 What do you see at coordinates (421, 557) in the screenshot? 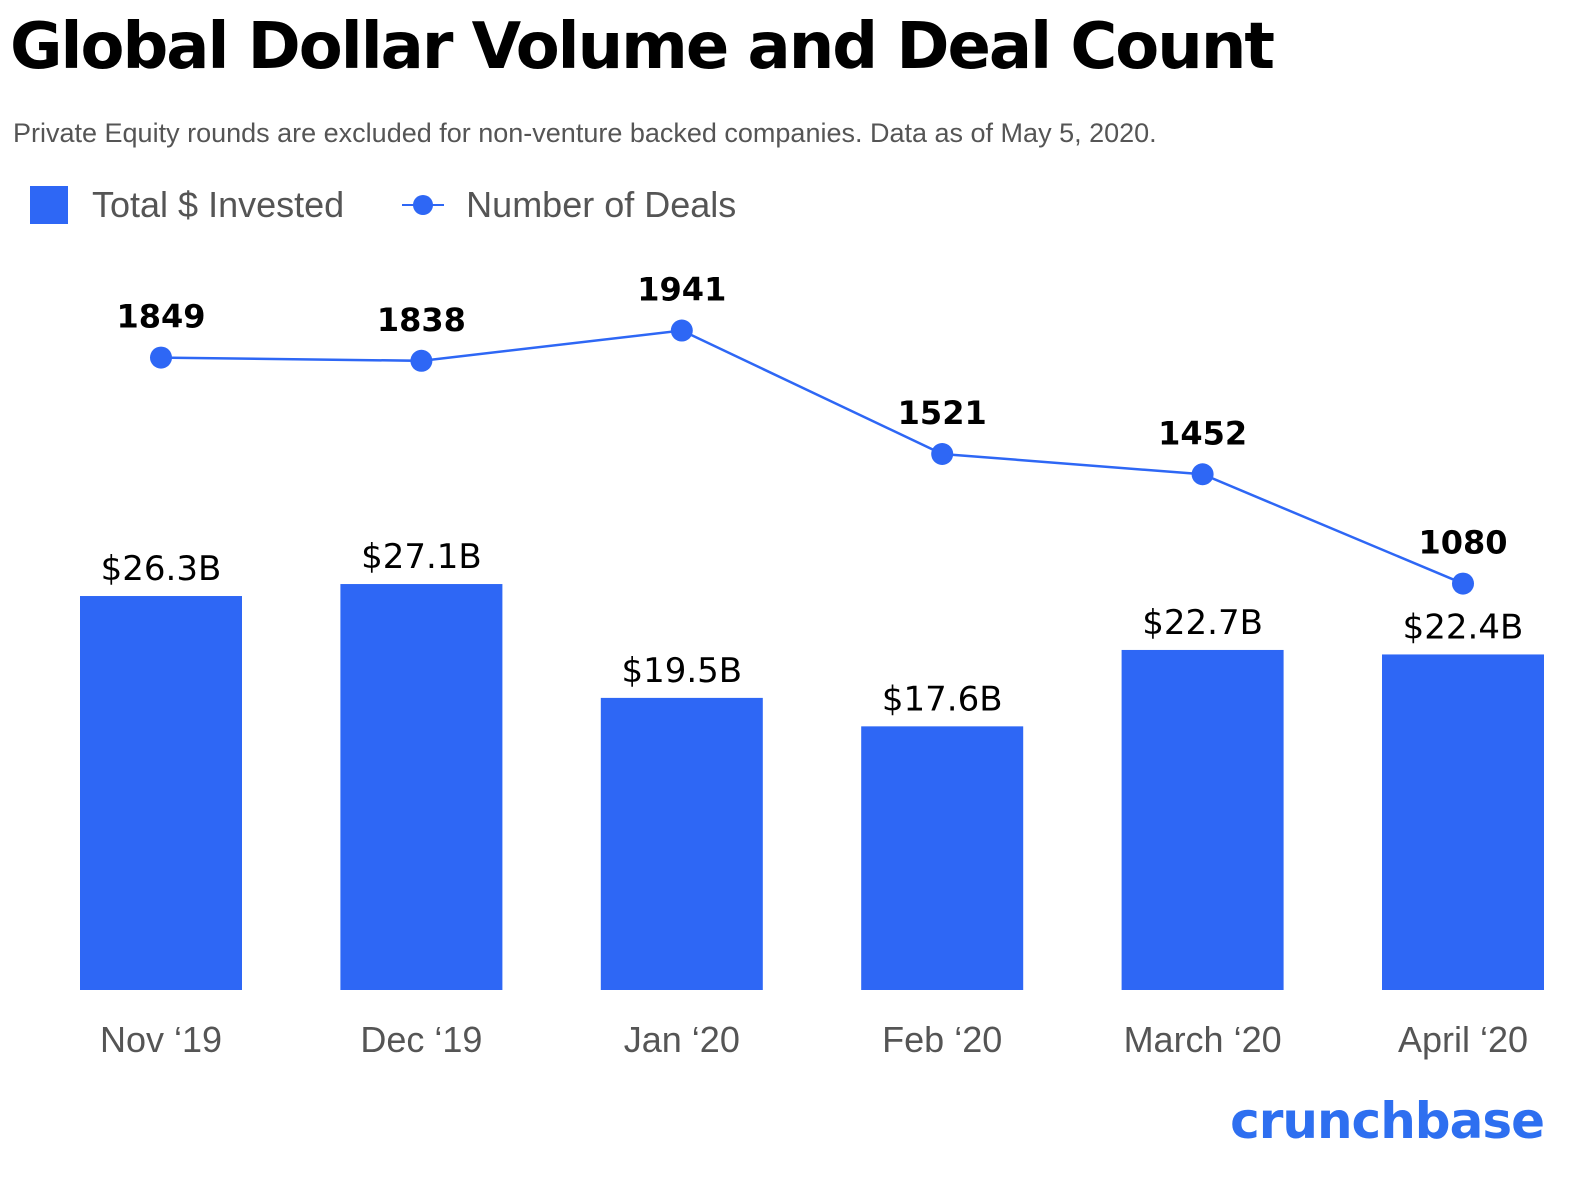
I see `bar-value-label: $27.1B` at bounding box center [421, 557].